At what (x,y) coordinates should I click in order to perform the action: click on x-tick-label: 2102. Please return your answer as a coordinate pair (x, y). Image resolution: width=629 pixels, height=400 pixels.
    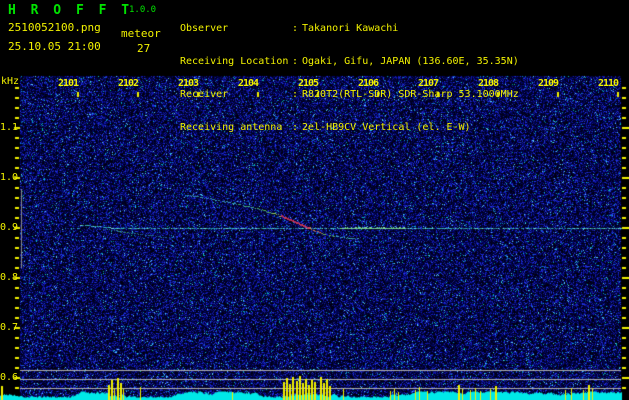
    Looking at the image, I should click on (128, 83).